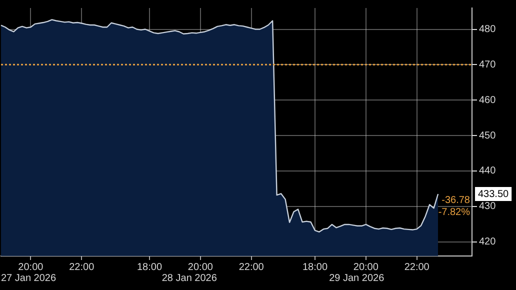 This screenshot has height=290, width=516. Describe the element at coordinates (487, 30) in the screenshot. I see `y-tick-label: 480` at that location.